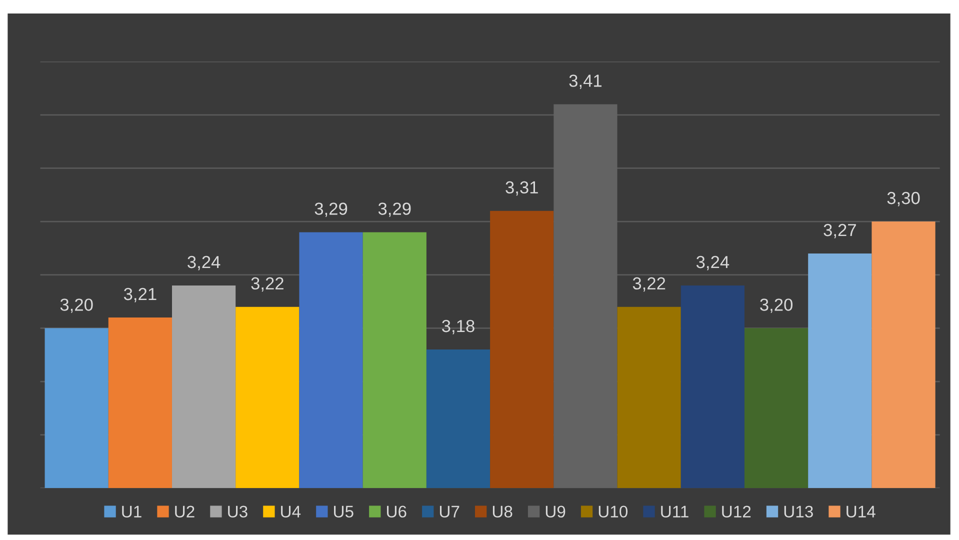 This screenshot has width=959, height=540. I want to click on legend-label: U7, so click(450, 512).